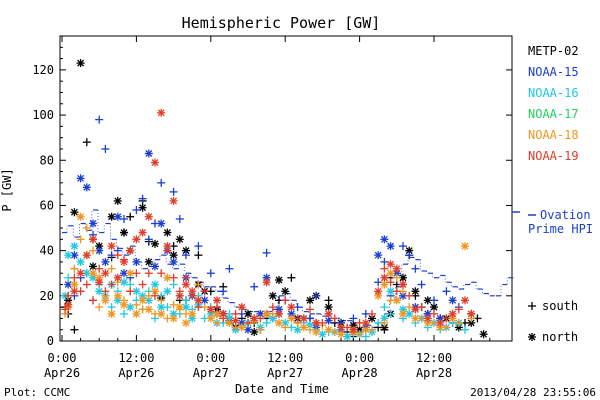  What do you see at coordinates (553, 51) in the screenshot?
I see `legend-item-metp-02: METP-02` at bounding box center [553, 51].